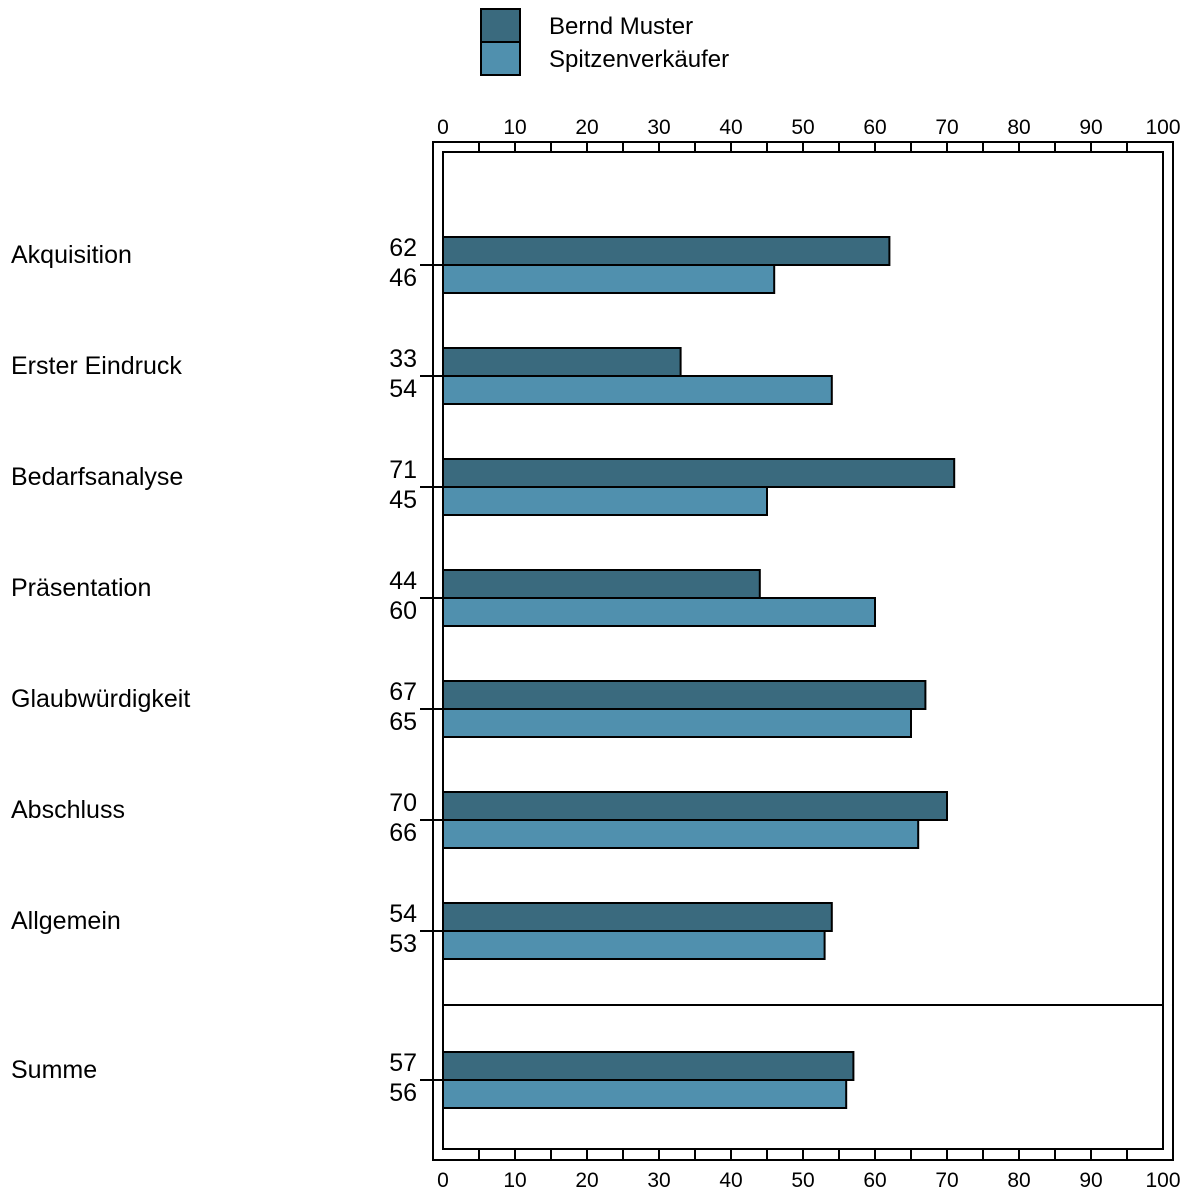 The width and height of the screenshot is (1187, 1197). Describe the element at coordinates (514, 1180) in the screenshot. I see `x-tick-label-bottom: 10` at that location.